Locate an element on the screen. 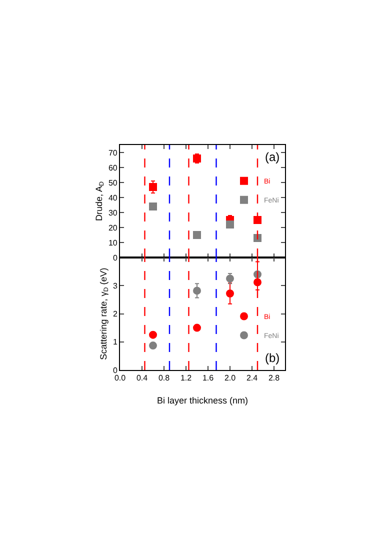 The width and height of the screenshot is (382, 539). y-tick-label: 1 is located at coordinates (115, 342).